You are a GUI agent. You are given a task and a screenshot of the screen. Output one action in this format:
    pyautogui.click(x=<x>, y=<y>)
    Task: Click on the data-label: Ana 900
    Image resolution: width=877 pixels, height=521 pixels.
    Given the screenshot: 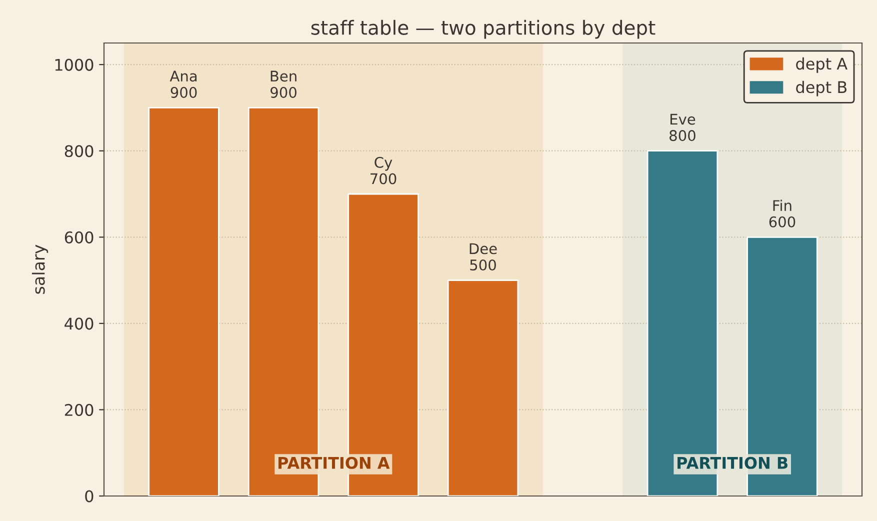 What is the action you would take?
    pyautogui.click(x=183, y=84)
    